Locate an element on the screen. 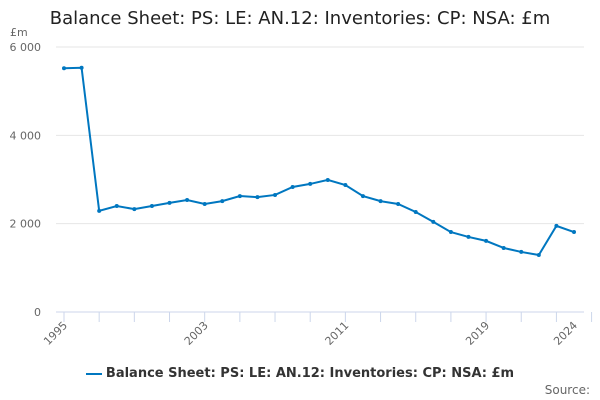 The image size is (600, 400). x-tick-label: 1995 is located at coordinates (55, 333).